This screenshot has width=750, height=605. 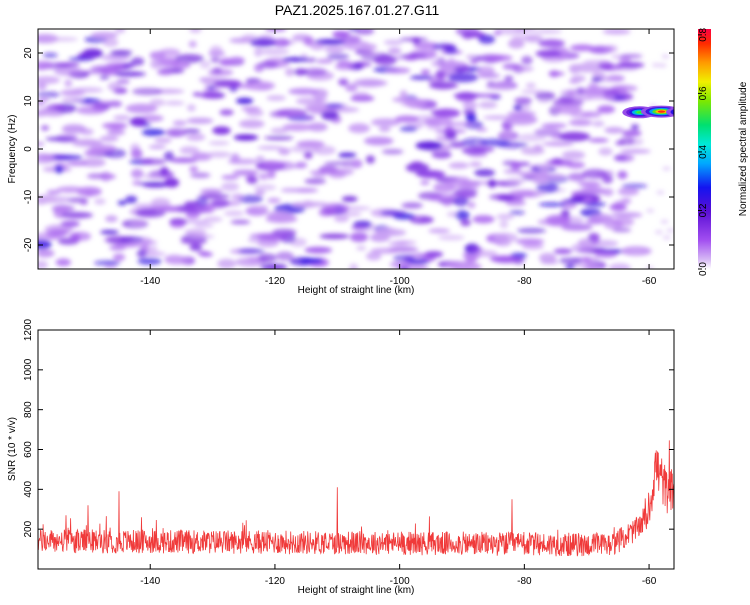 What do you see at coordinates (28, 101) in the screenshot?
I see `y-tick-label: 10` at bounding box center [28, 101].